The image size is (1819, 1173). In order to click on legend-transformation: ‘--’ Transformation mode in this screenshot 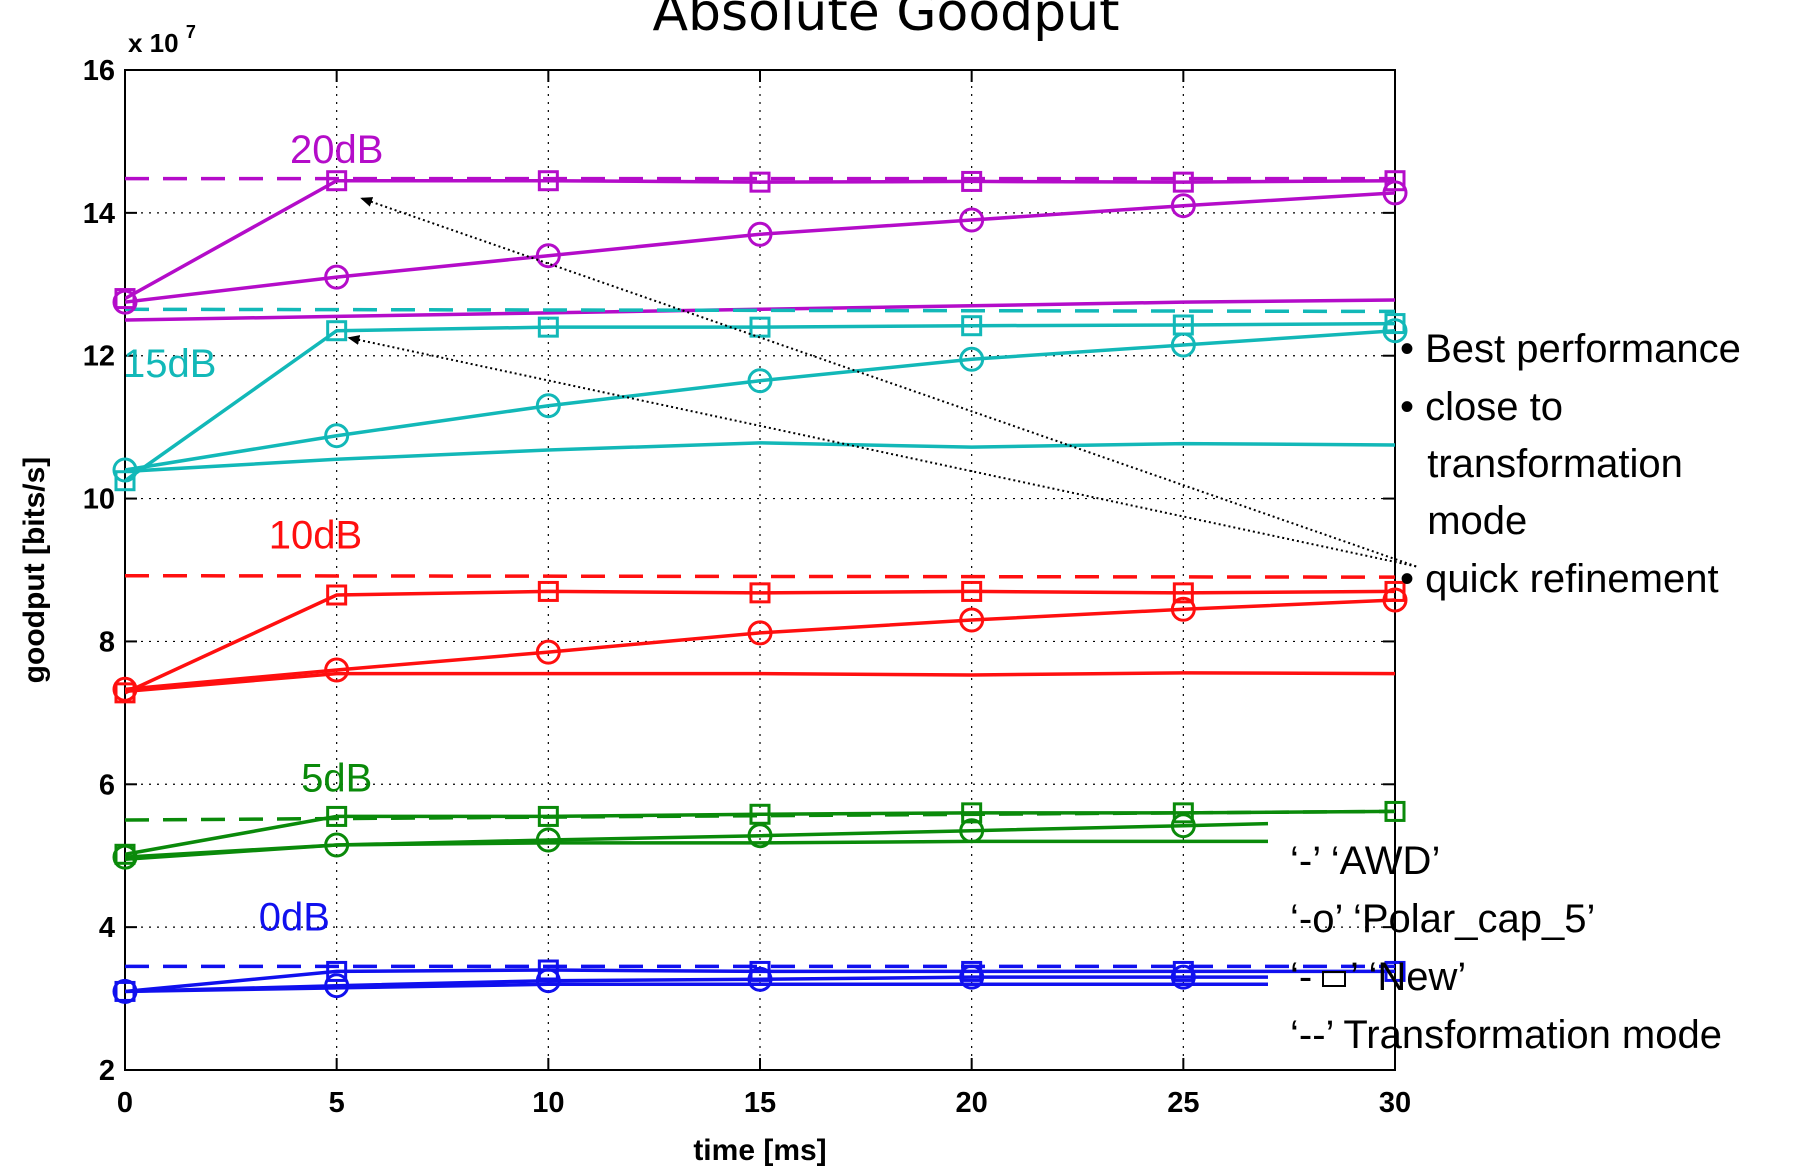, I will do `click(1506, 1035)`.